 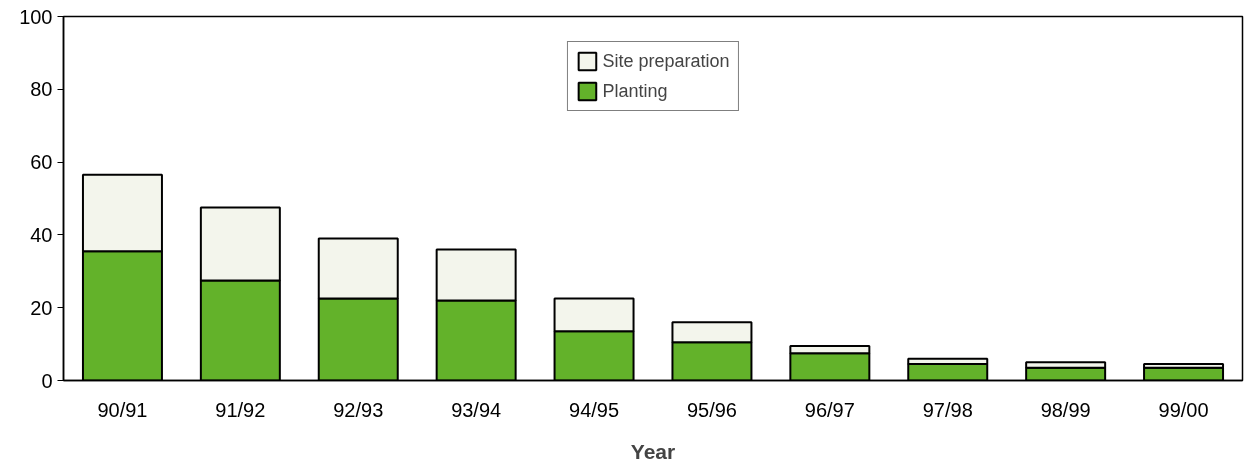 What do you see at coordinates (41, 89) in the screenshot?
I see `y-tick-label: 80` at bounding box center [41, 89].